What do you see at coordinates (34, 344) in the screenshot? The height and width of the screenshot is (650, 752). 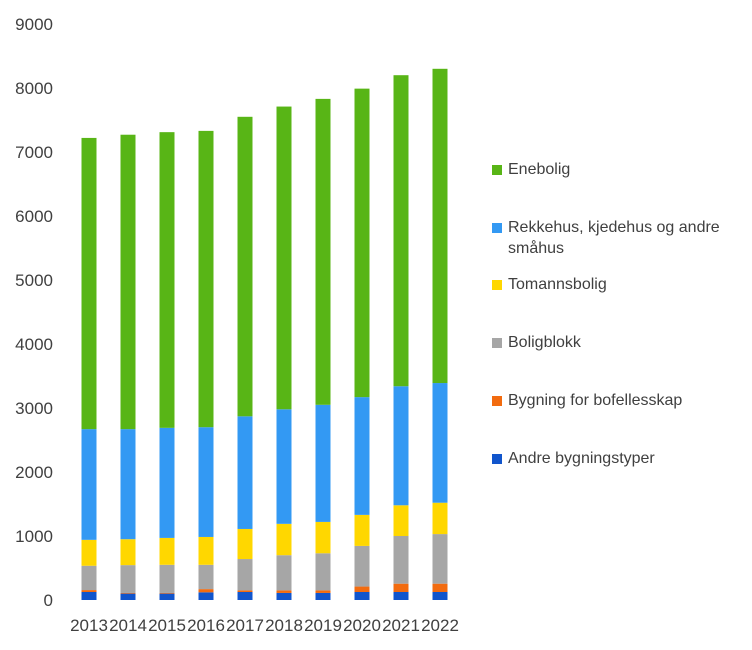 I see `y-tick-label: 4000` at bounding box center [34, 344].